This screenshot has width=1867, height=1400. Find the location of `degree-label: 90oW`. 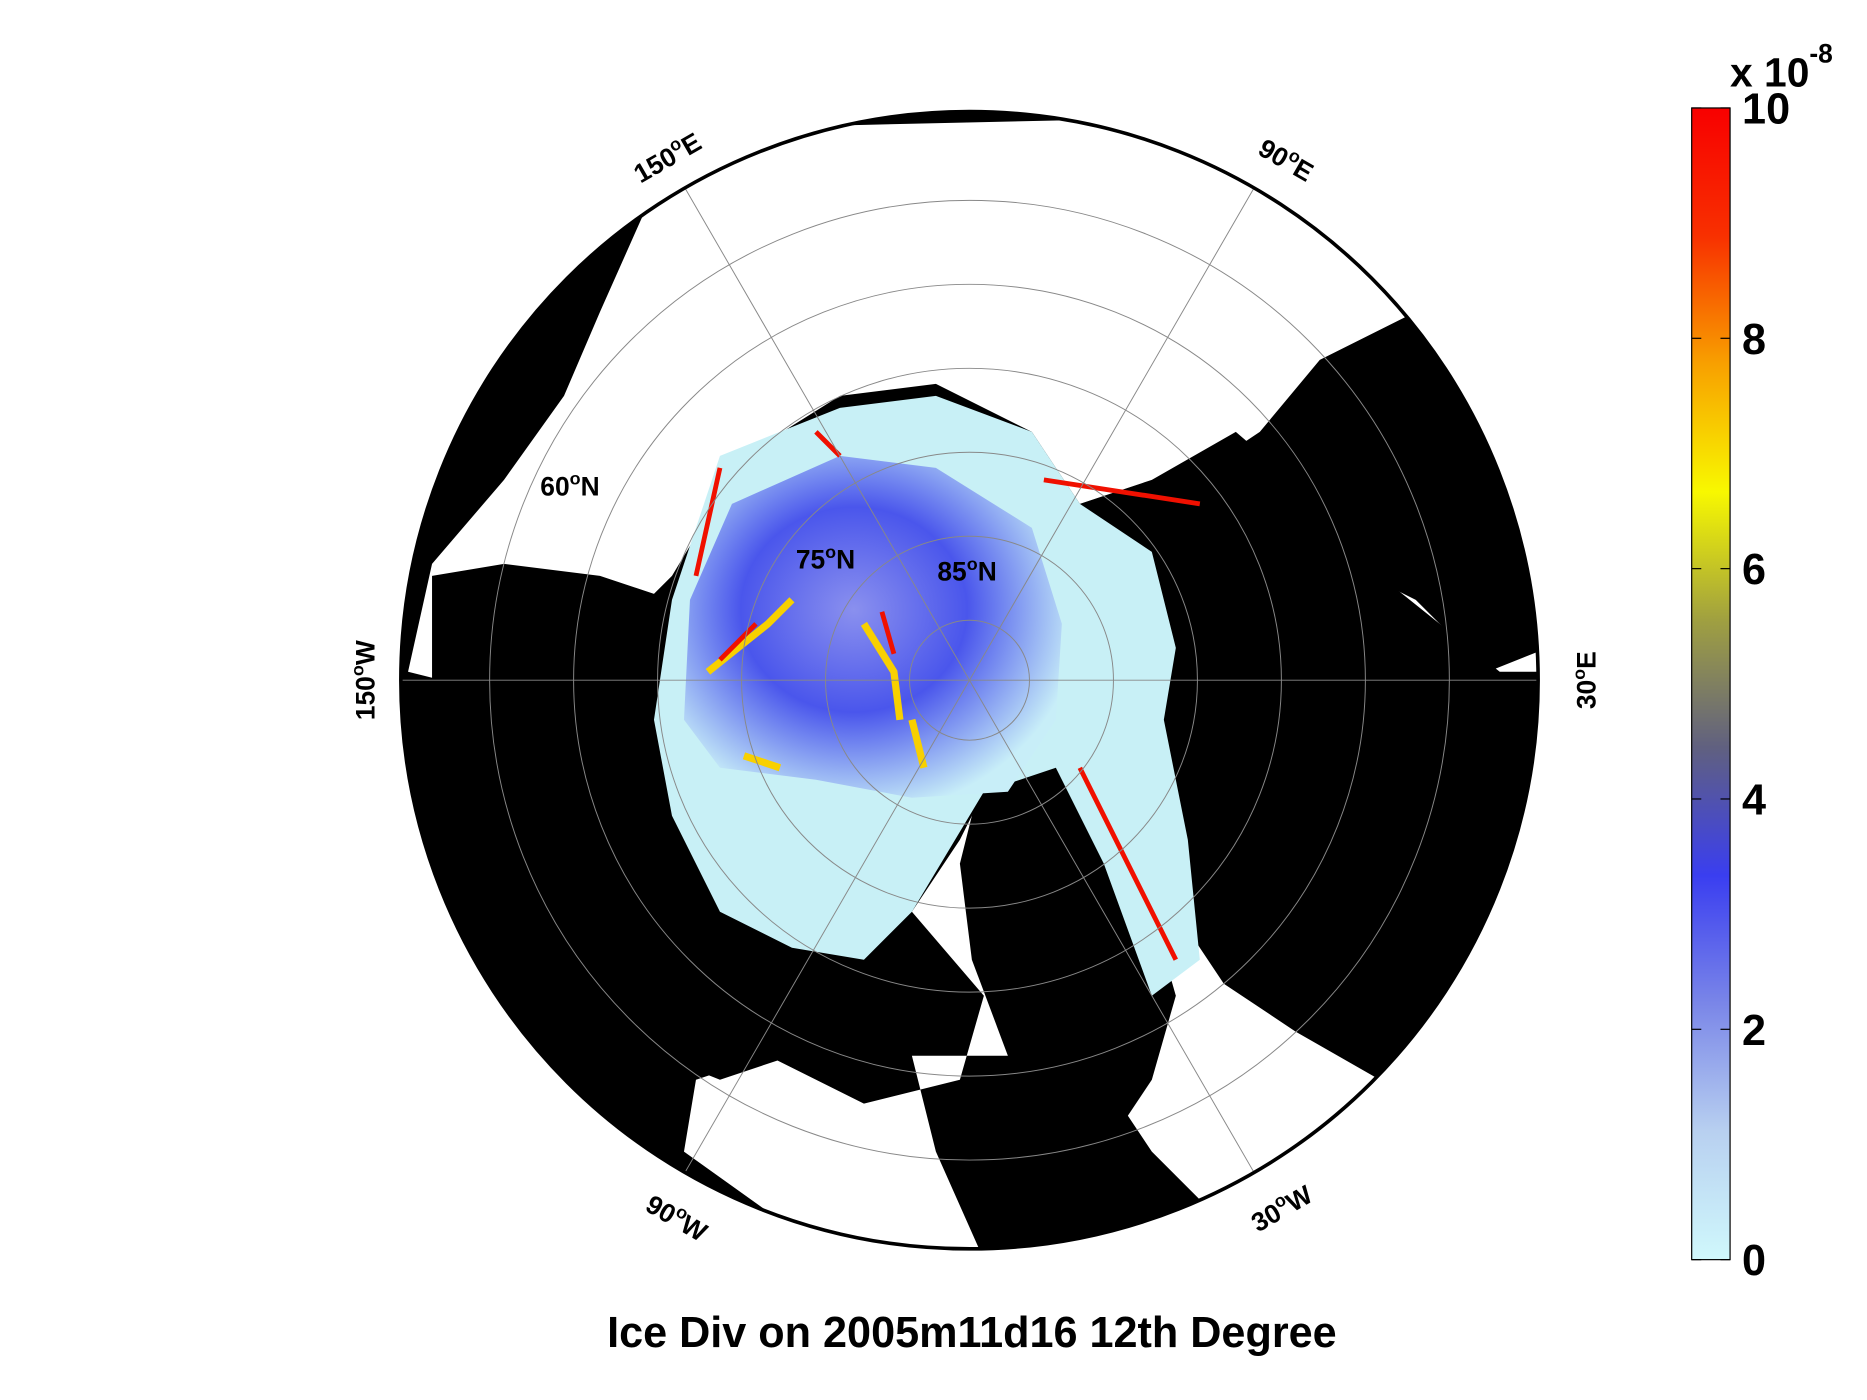

degree-label: 90oW is located at coordinates (677, 1217).